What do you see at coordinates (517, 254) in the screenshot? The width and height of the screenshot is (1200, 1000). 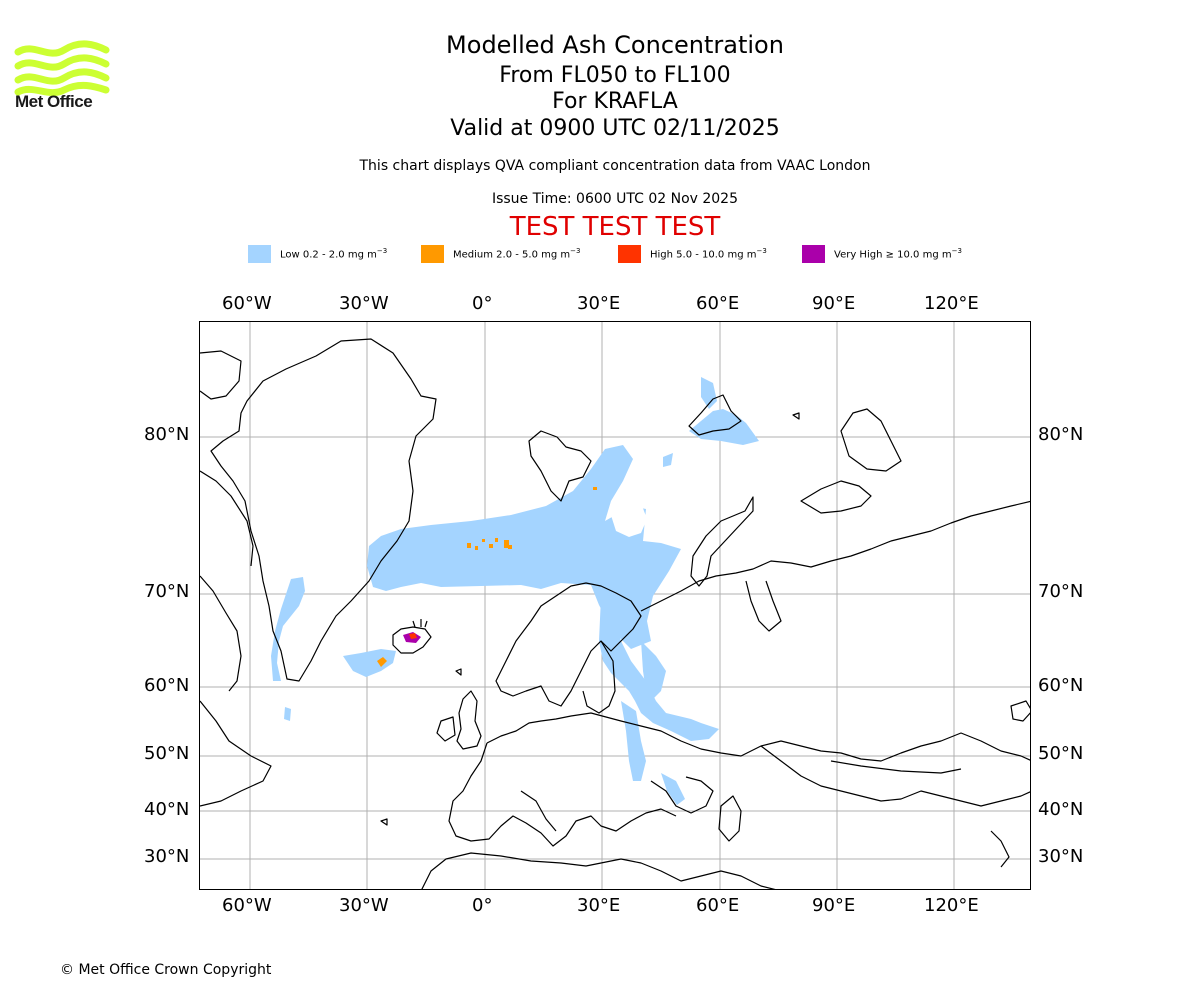 I see `legend-label-medium: Medium 2.0 - 5.0 mg m−3` at bounding box center [517, 254].